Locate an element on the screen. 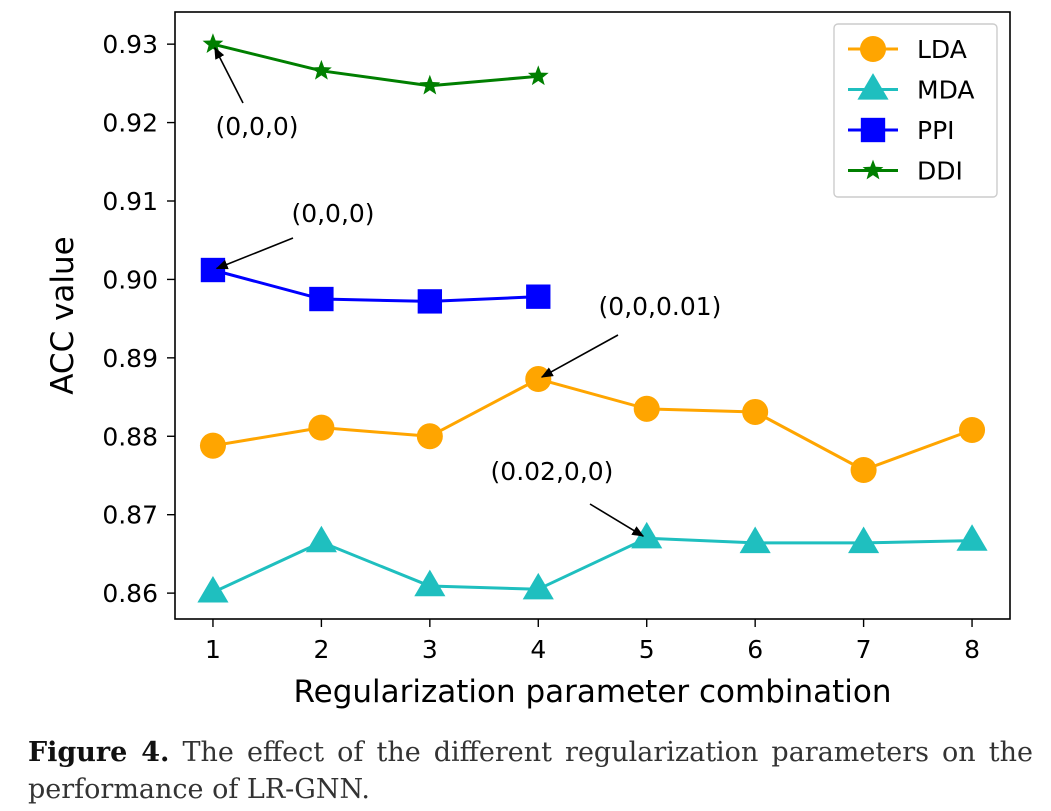  x-tick-label: 6 is located at coordinates (755, 649).